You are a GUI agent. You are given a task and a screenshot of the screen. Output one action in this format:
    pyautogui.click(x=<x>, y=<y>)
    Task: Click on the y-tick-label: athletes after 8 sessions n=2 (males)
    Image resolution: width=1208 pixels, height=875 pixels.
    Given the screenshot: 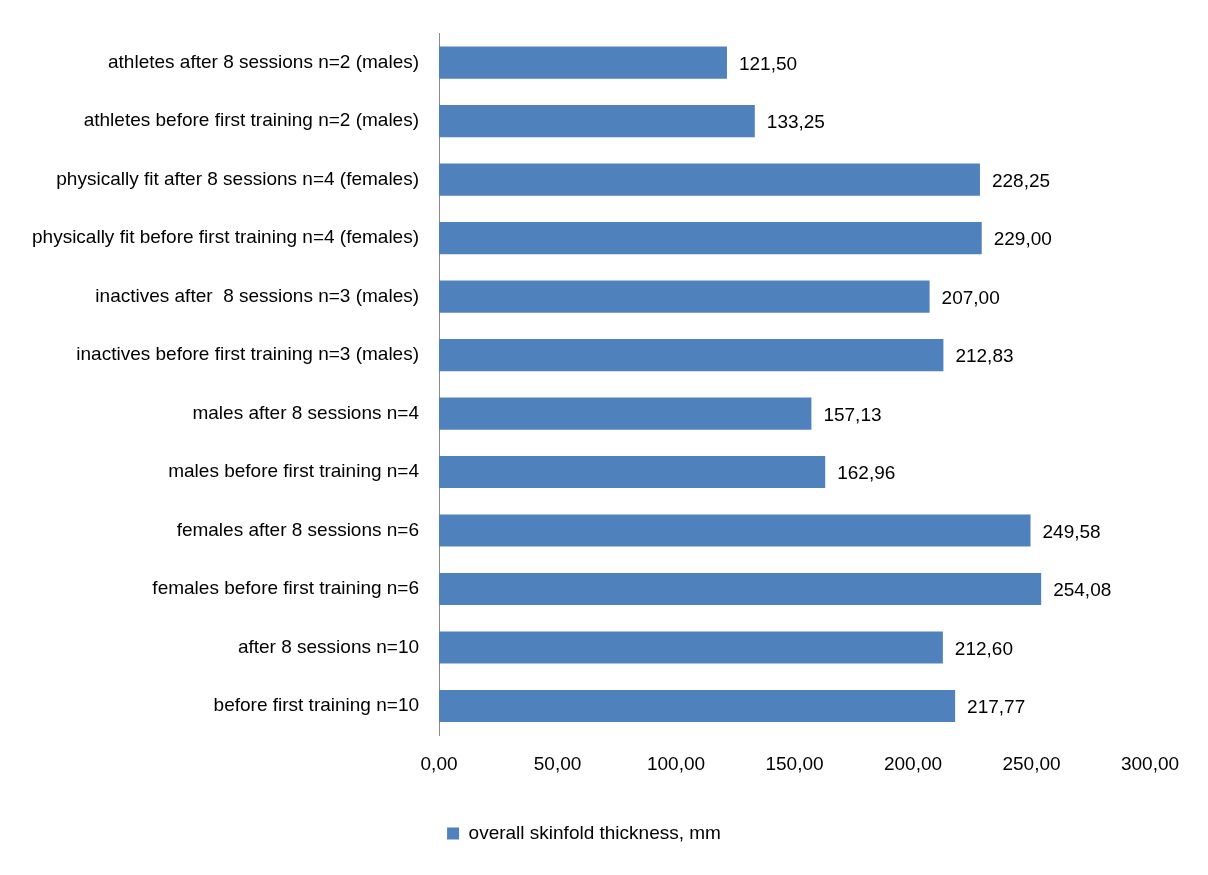 What is the action you would take?
    pyautogui.click(x=264, y=61)
    